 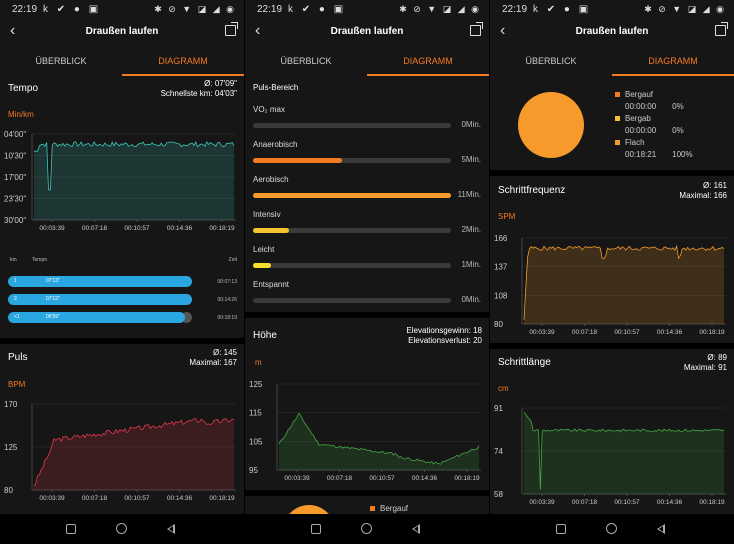 What do you see at coordinates (471, 299) in the screenshot?
I see `zone-value: 0Min.` at bounding box center [471, 299].